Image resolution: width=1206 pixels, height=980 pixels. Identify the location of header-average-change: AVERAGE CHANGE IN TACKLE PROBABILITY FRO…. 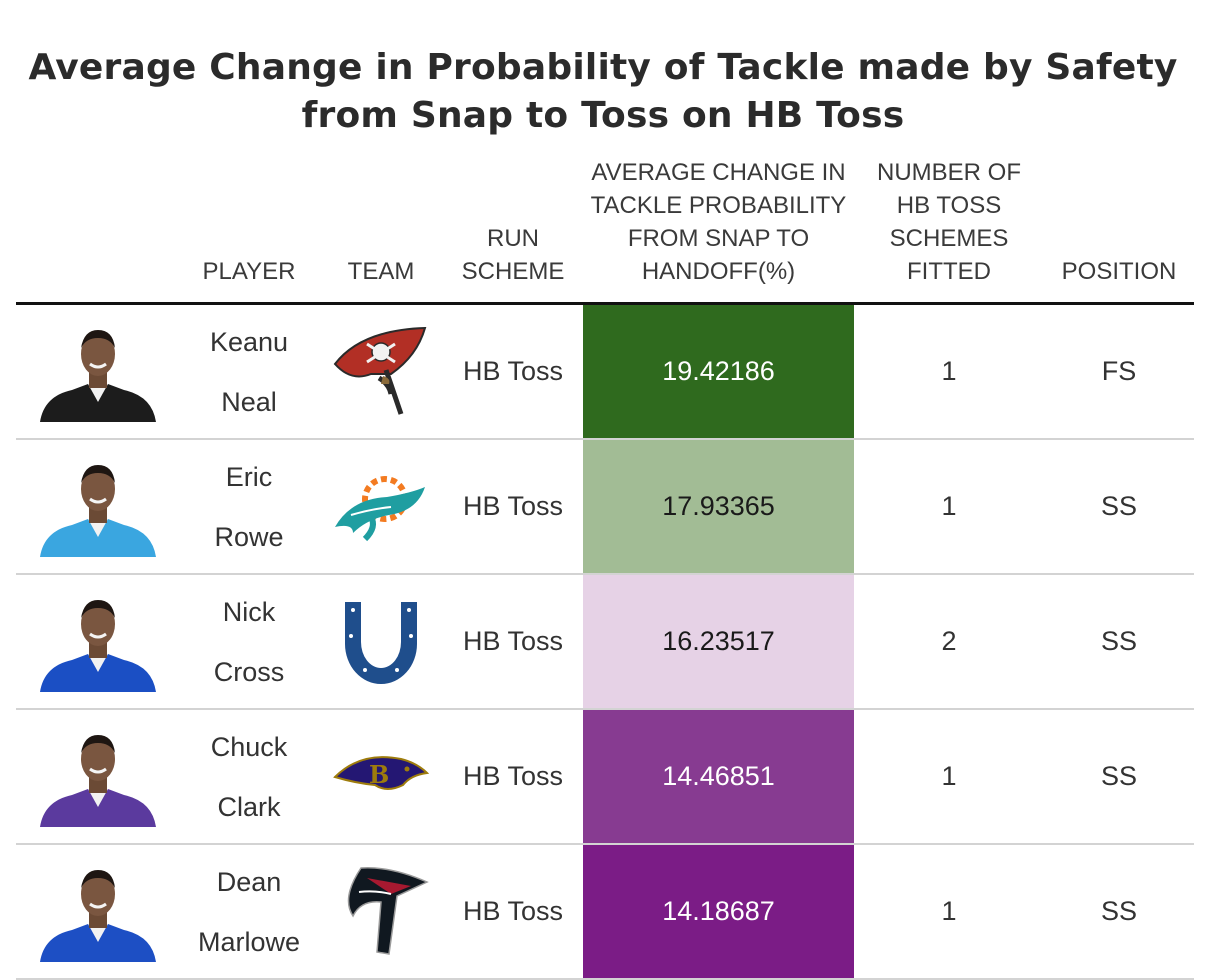
(718, 230).